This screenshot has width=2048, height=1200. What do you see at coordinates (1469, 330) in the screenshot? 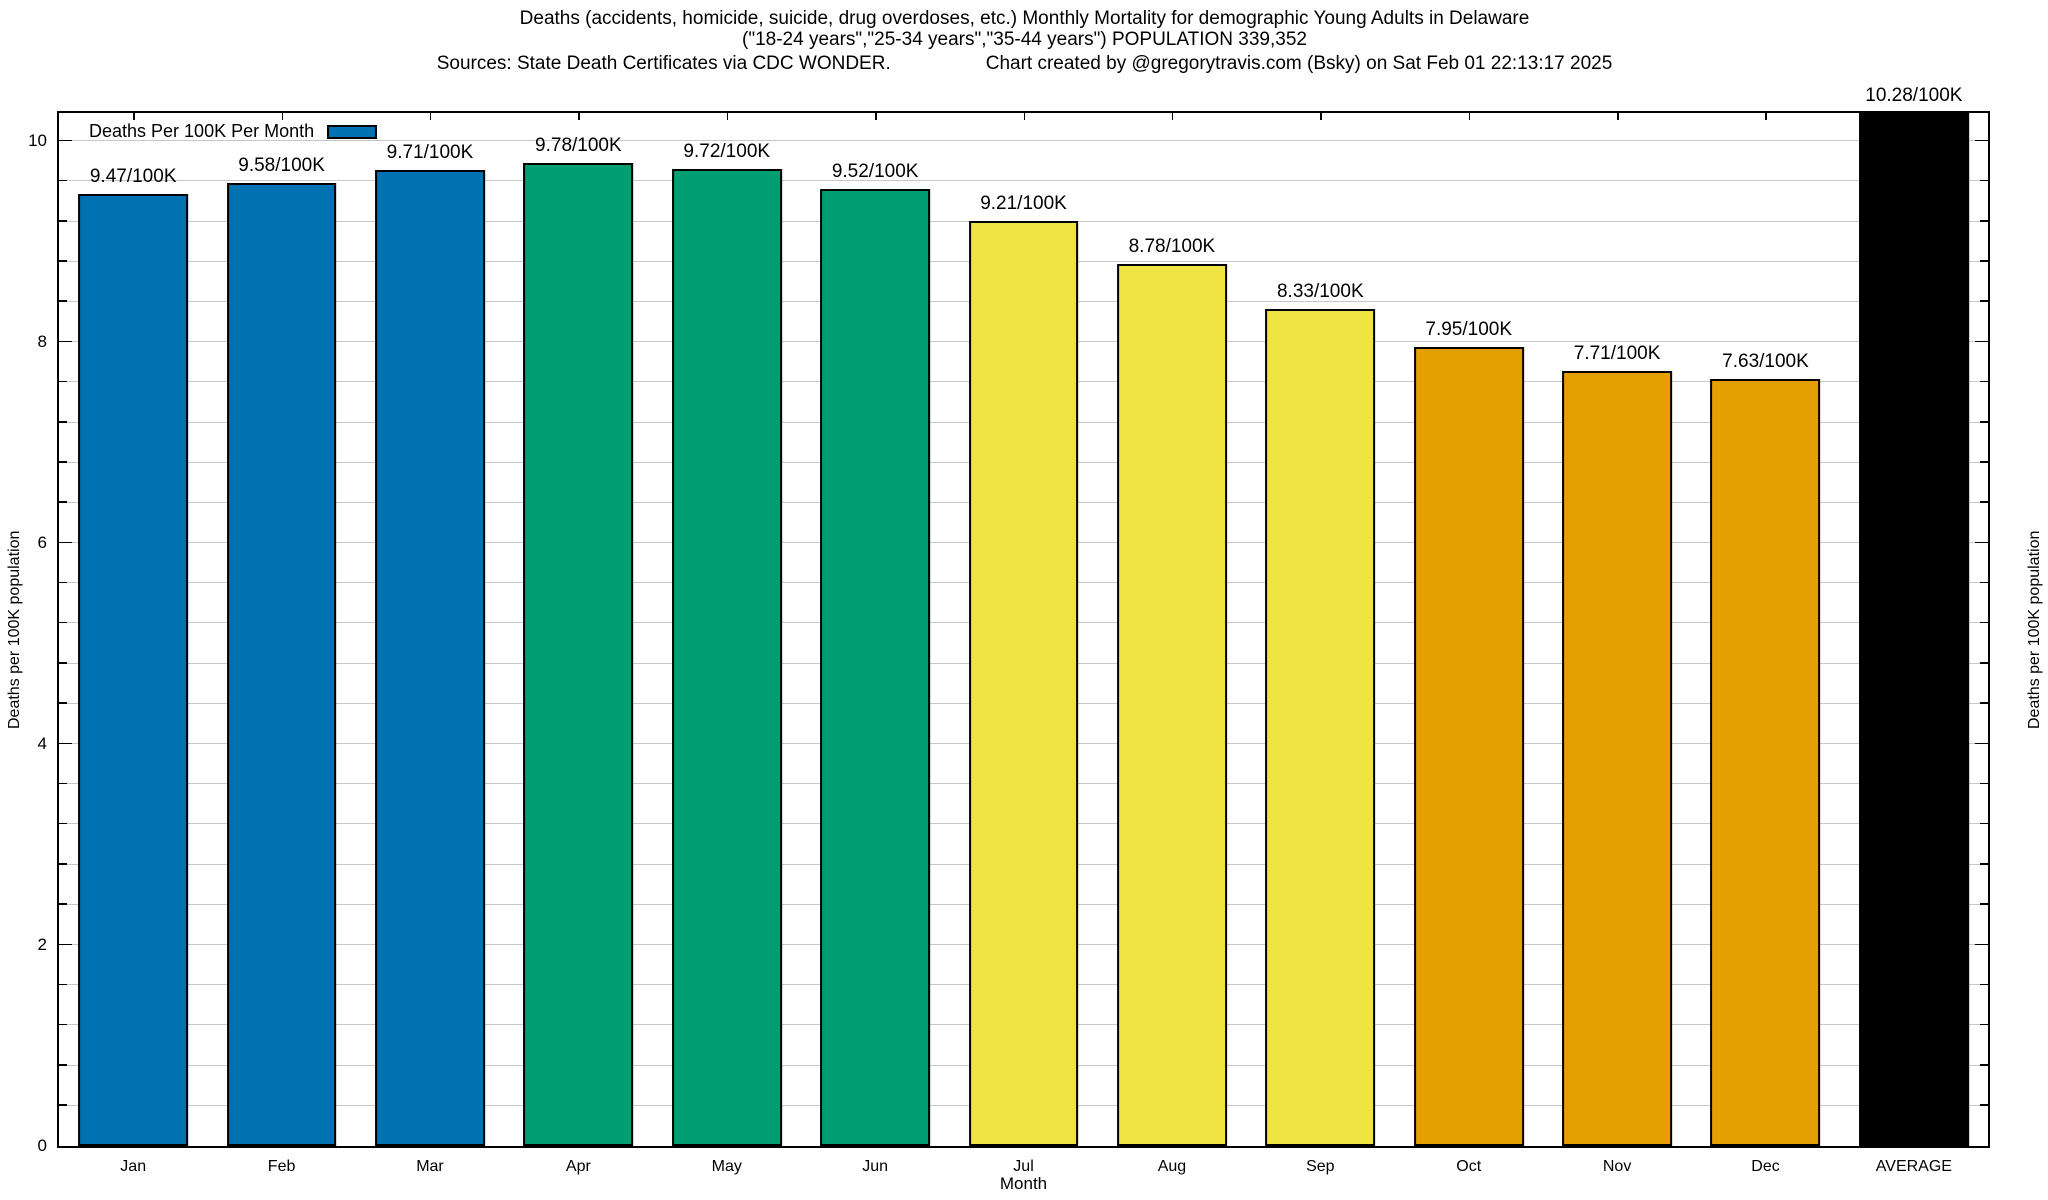
I see `bar-value-label: 7.95/100K` at bounding box center [1469, 330].